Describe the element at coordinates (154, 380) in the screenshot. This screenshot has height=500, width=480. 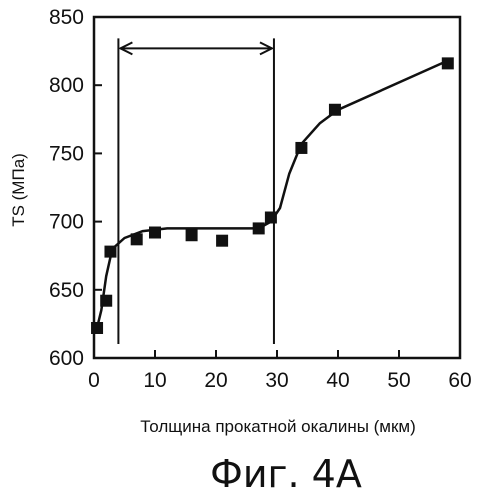
I see `x-tick-label: 10` at that location.